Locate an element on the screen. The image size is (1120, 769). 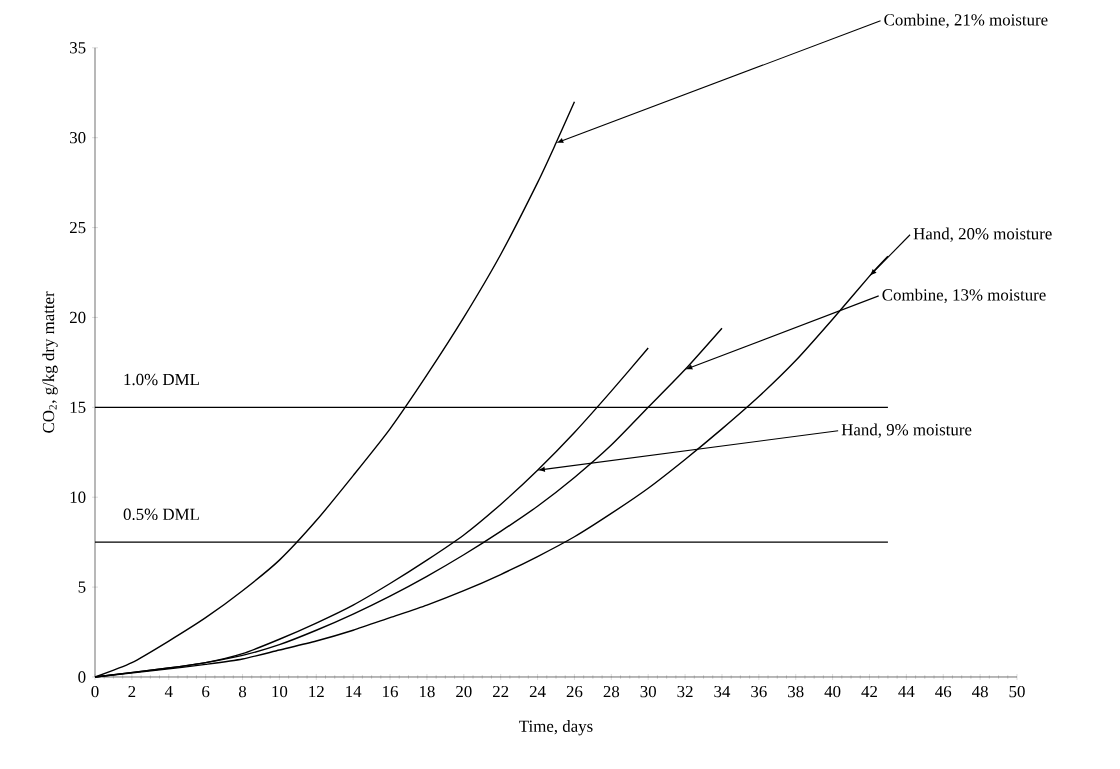
x-tick-label: 44 is located at coordinates (906, 691).